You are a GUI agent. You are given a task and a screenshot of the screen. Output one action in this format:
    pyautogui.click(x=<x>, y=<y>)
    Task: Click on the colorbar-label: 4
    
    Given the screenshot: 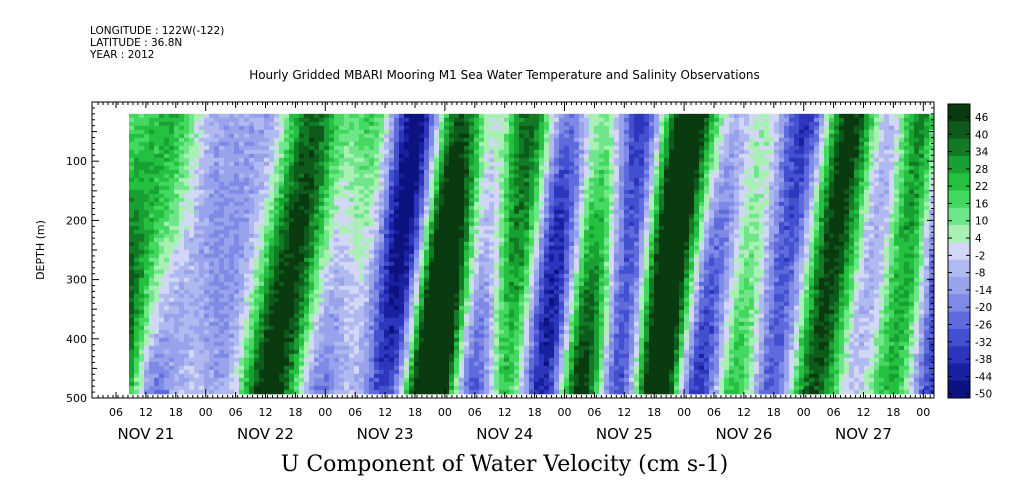 What is the action you would take?
    pyautogui.click(x=978, y=239)
    